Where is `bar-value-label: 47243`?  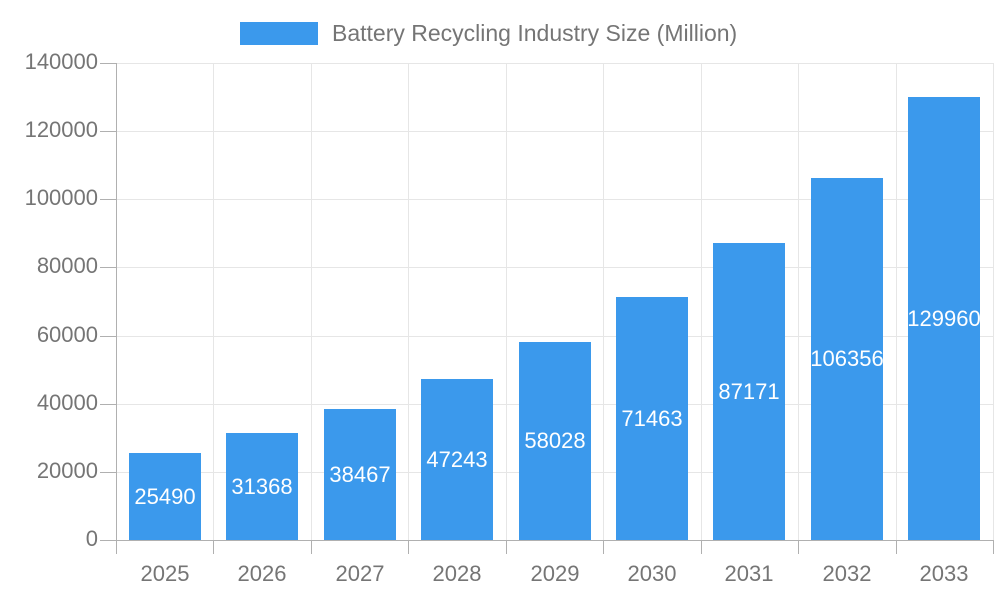 bar-value-label: 47243 is located at coordinates (457, 459).